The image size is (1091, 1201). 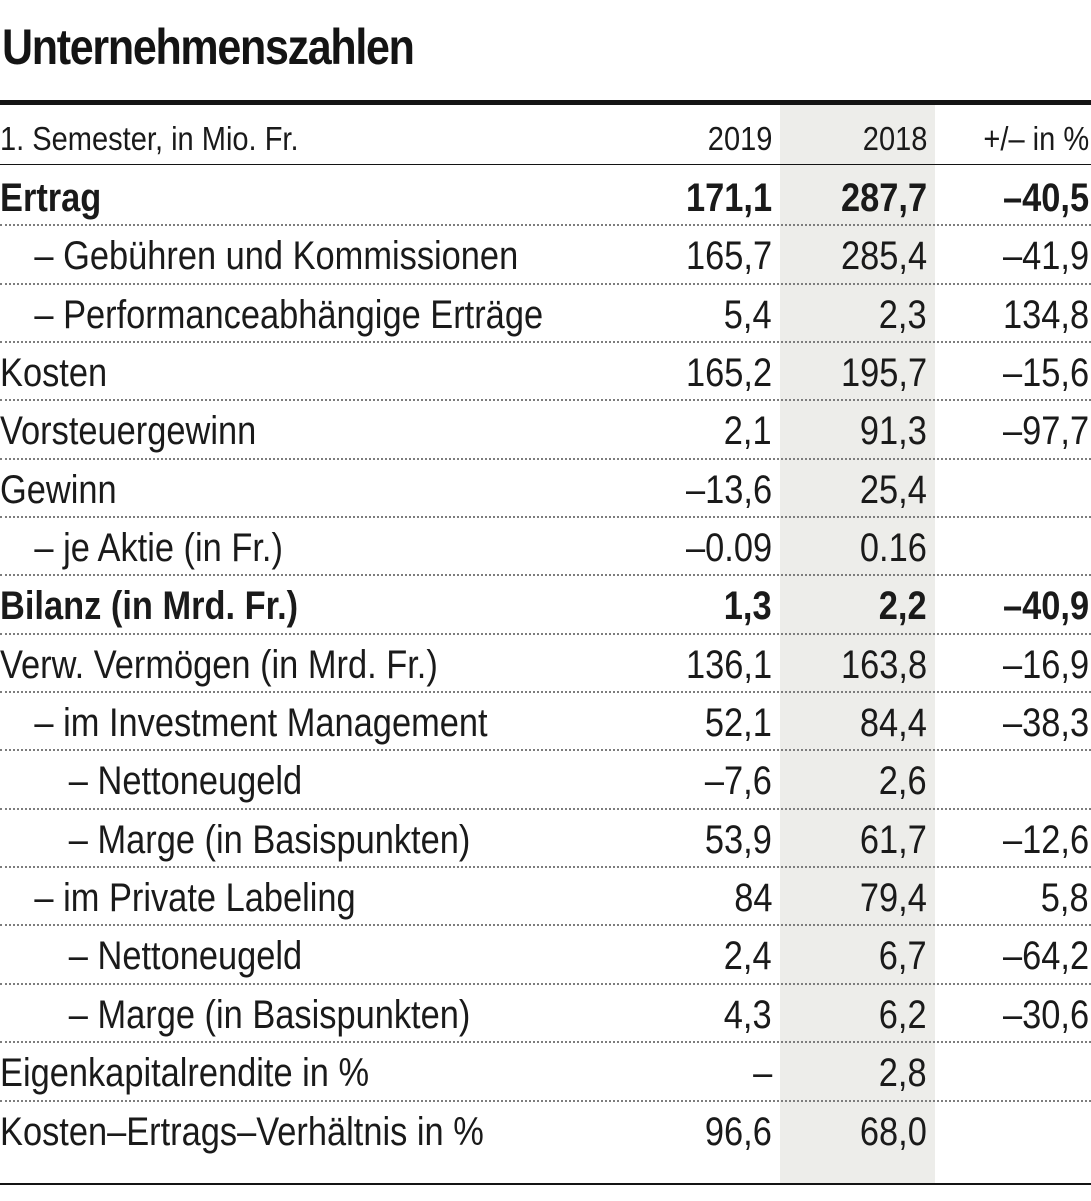 I want to click on value-2018: 287,7, so click(x=883, y=198).